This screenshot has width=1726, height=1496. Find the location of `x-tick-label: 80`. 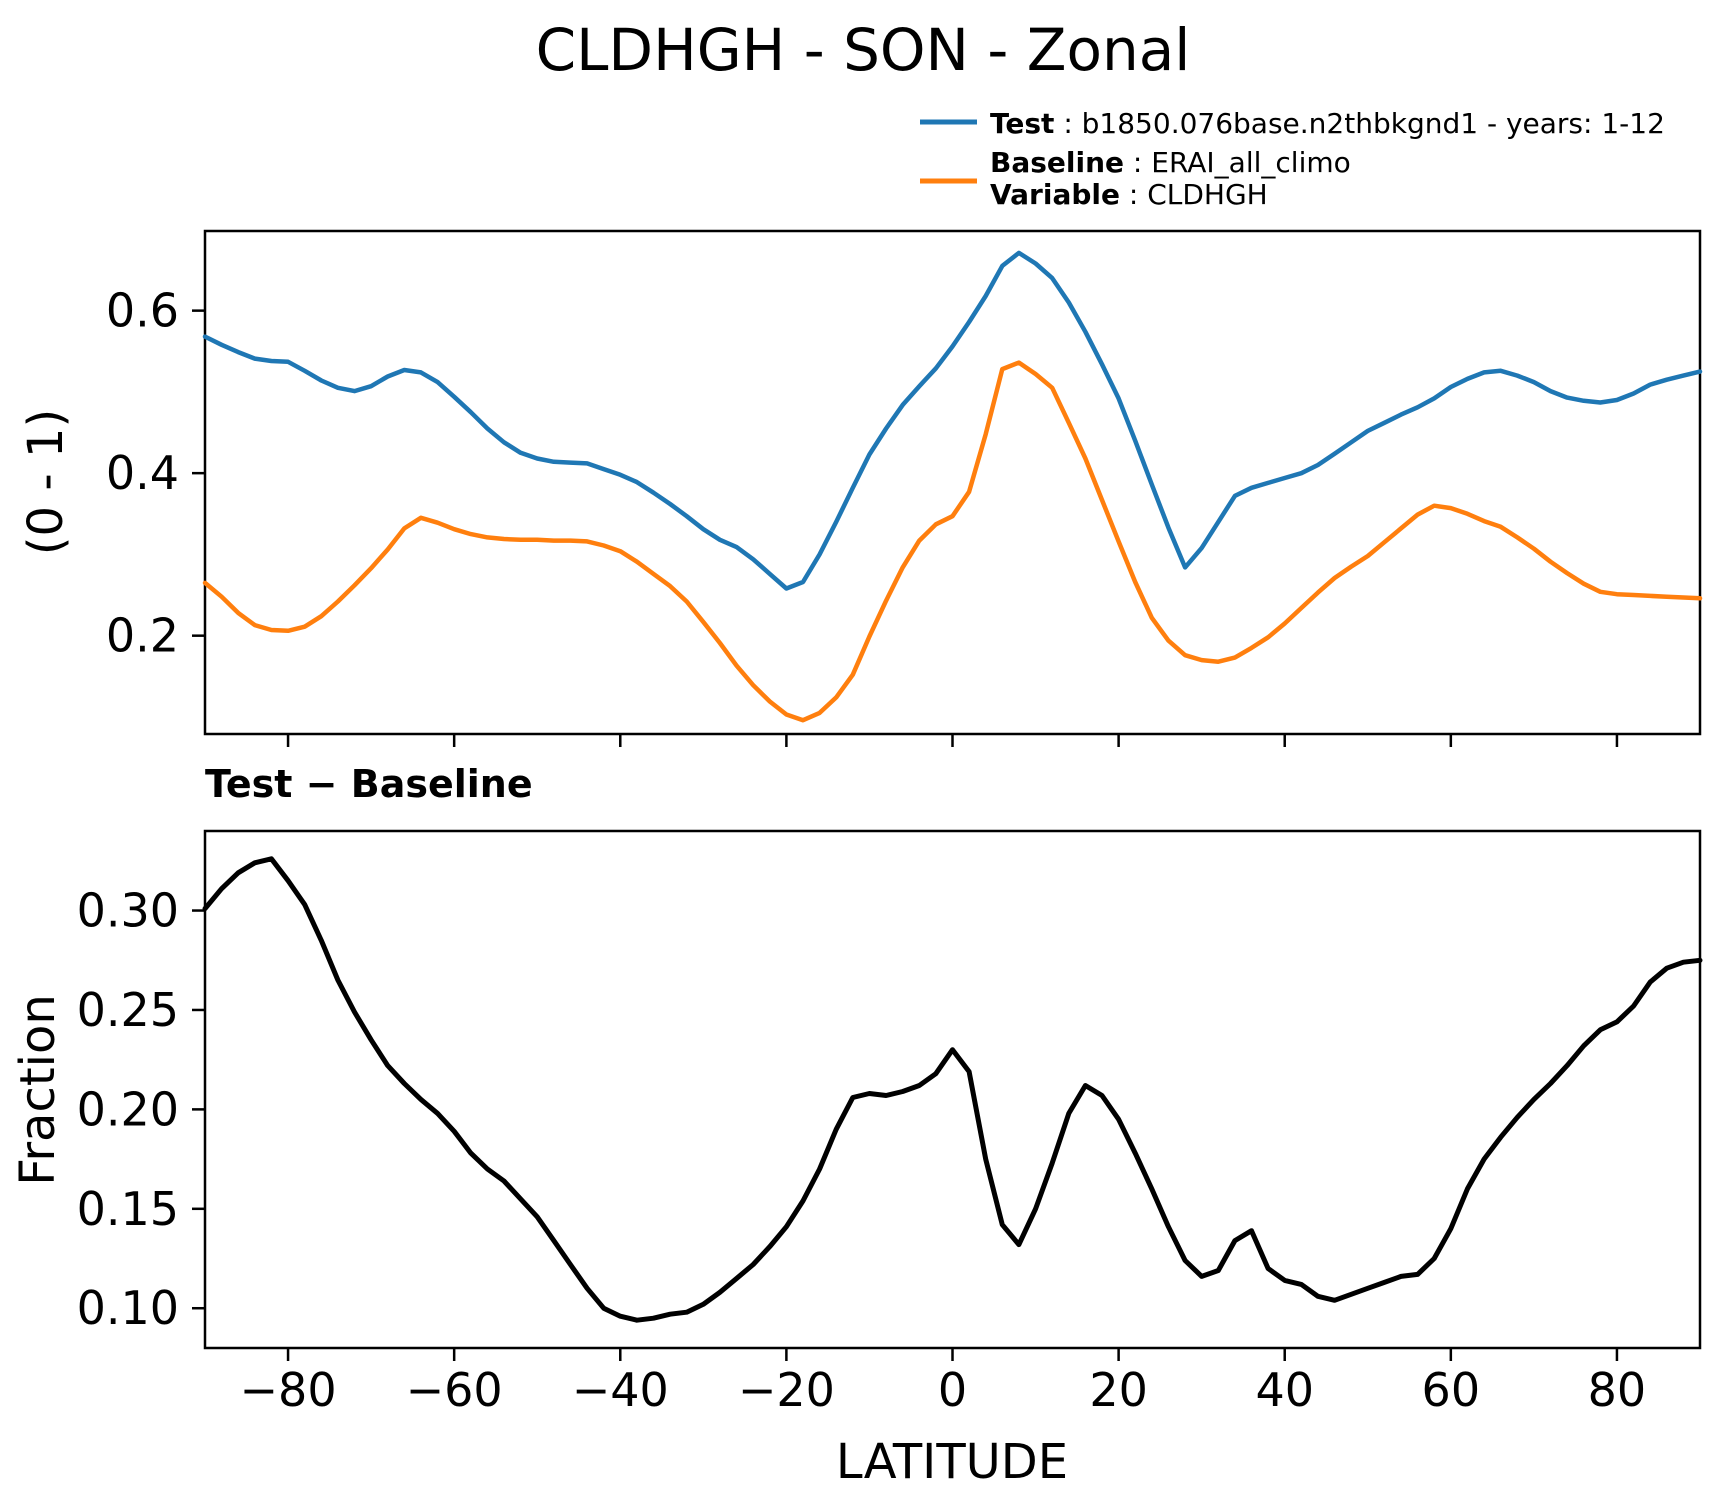

x-tick-label: 80 is located at coordinates (1617, 1390).